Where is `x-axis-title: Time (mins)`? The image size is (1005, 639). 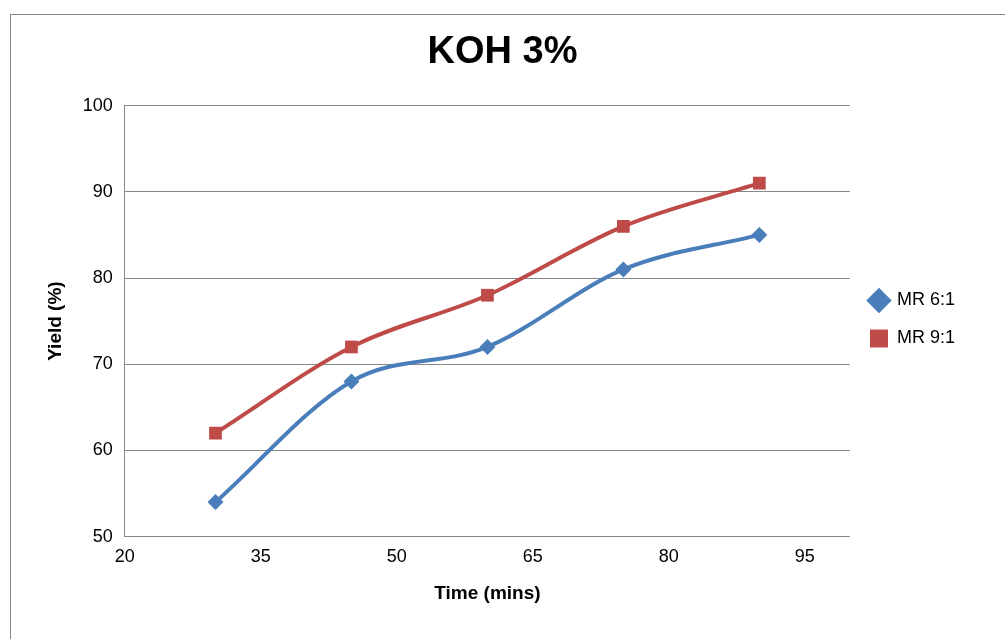 x-axis-title: Time (mins) is located at coordinates (487, 592).